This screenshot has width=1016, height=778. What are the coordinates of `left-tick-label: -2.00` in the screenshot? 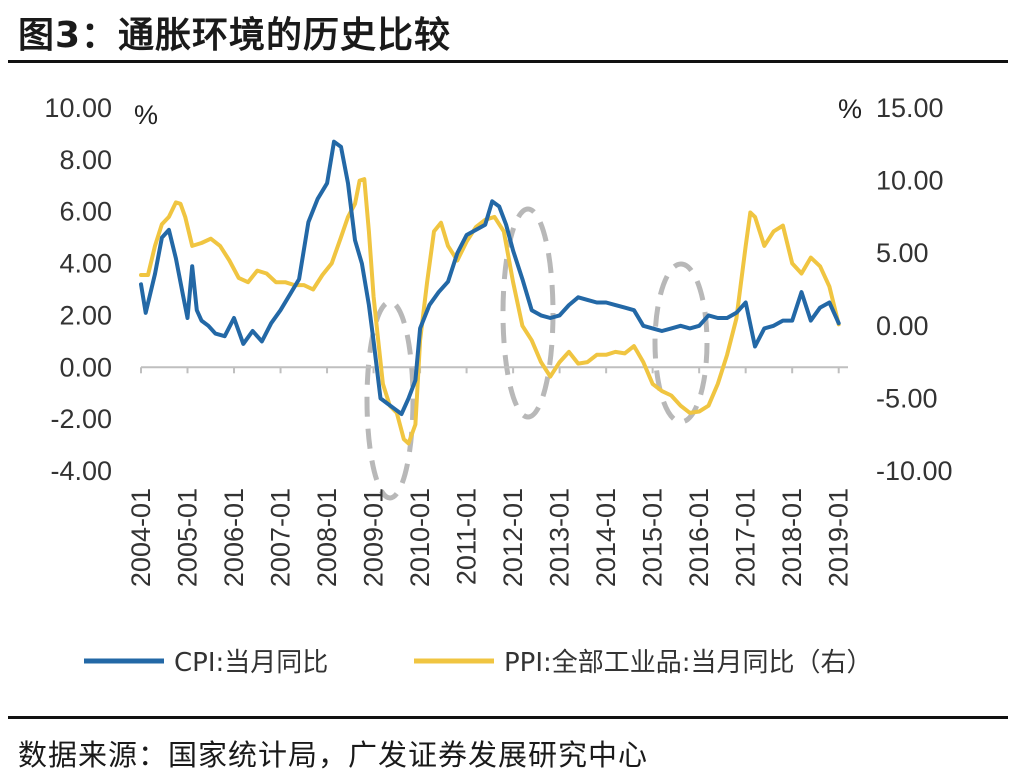 It's located at (81, 419).